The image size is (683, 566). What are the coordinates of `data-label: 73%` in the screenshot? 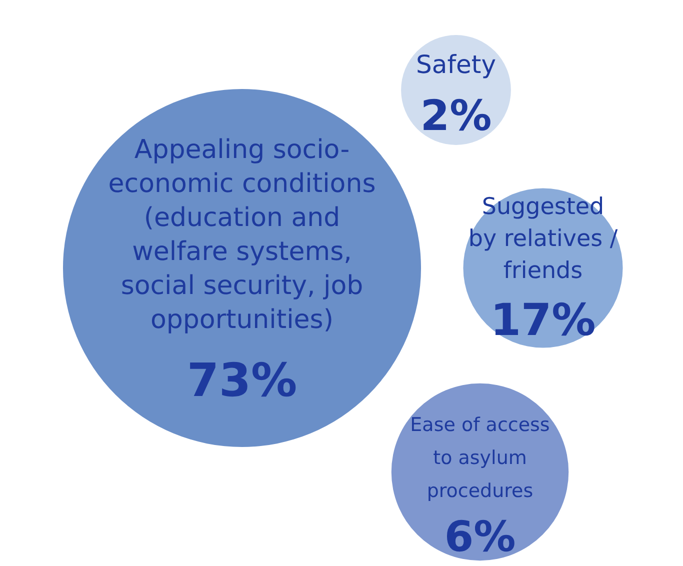 It's located at (242, 380).